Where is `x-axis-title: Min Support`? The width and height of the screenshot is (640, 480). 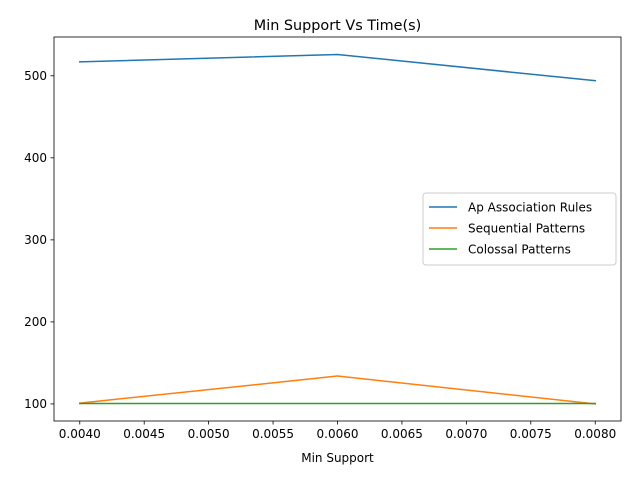 x-axis-title: Min Support is located at coordinates (337, 458).